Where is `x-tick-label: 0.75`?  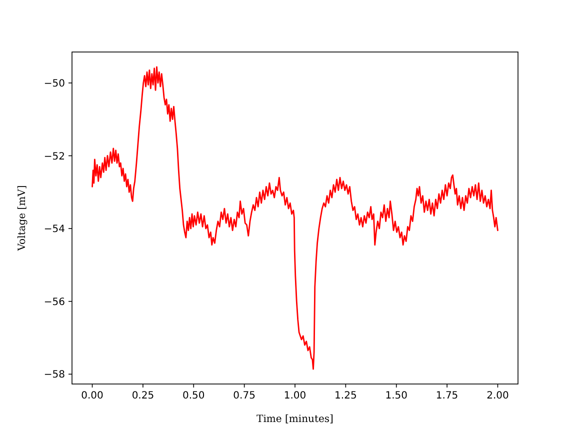
x-tick-label: 0.75 is located at coordinates (244, 396).